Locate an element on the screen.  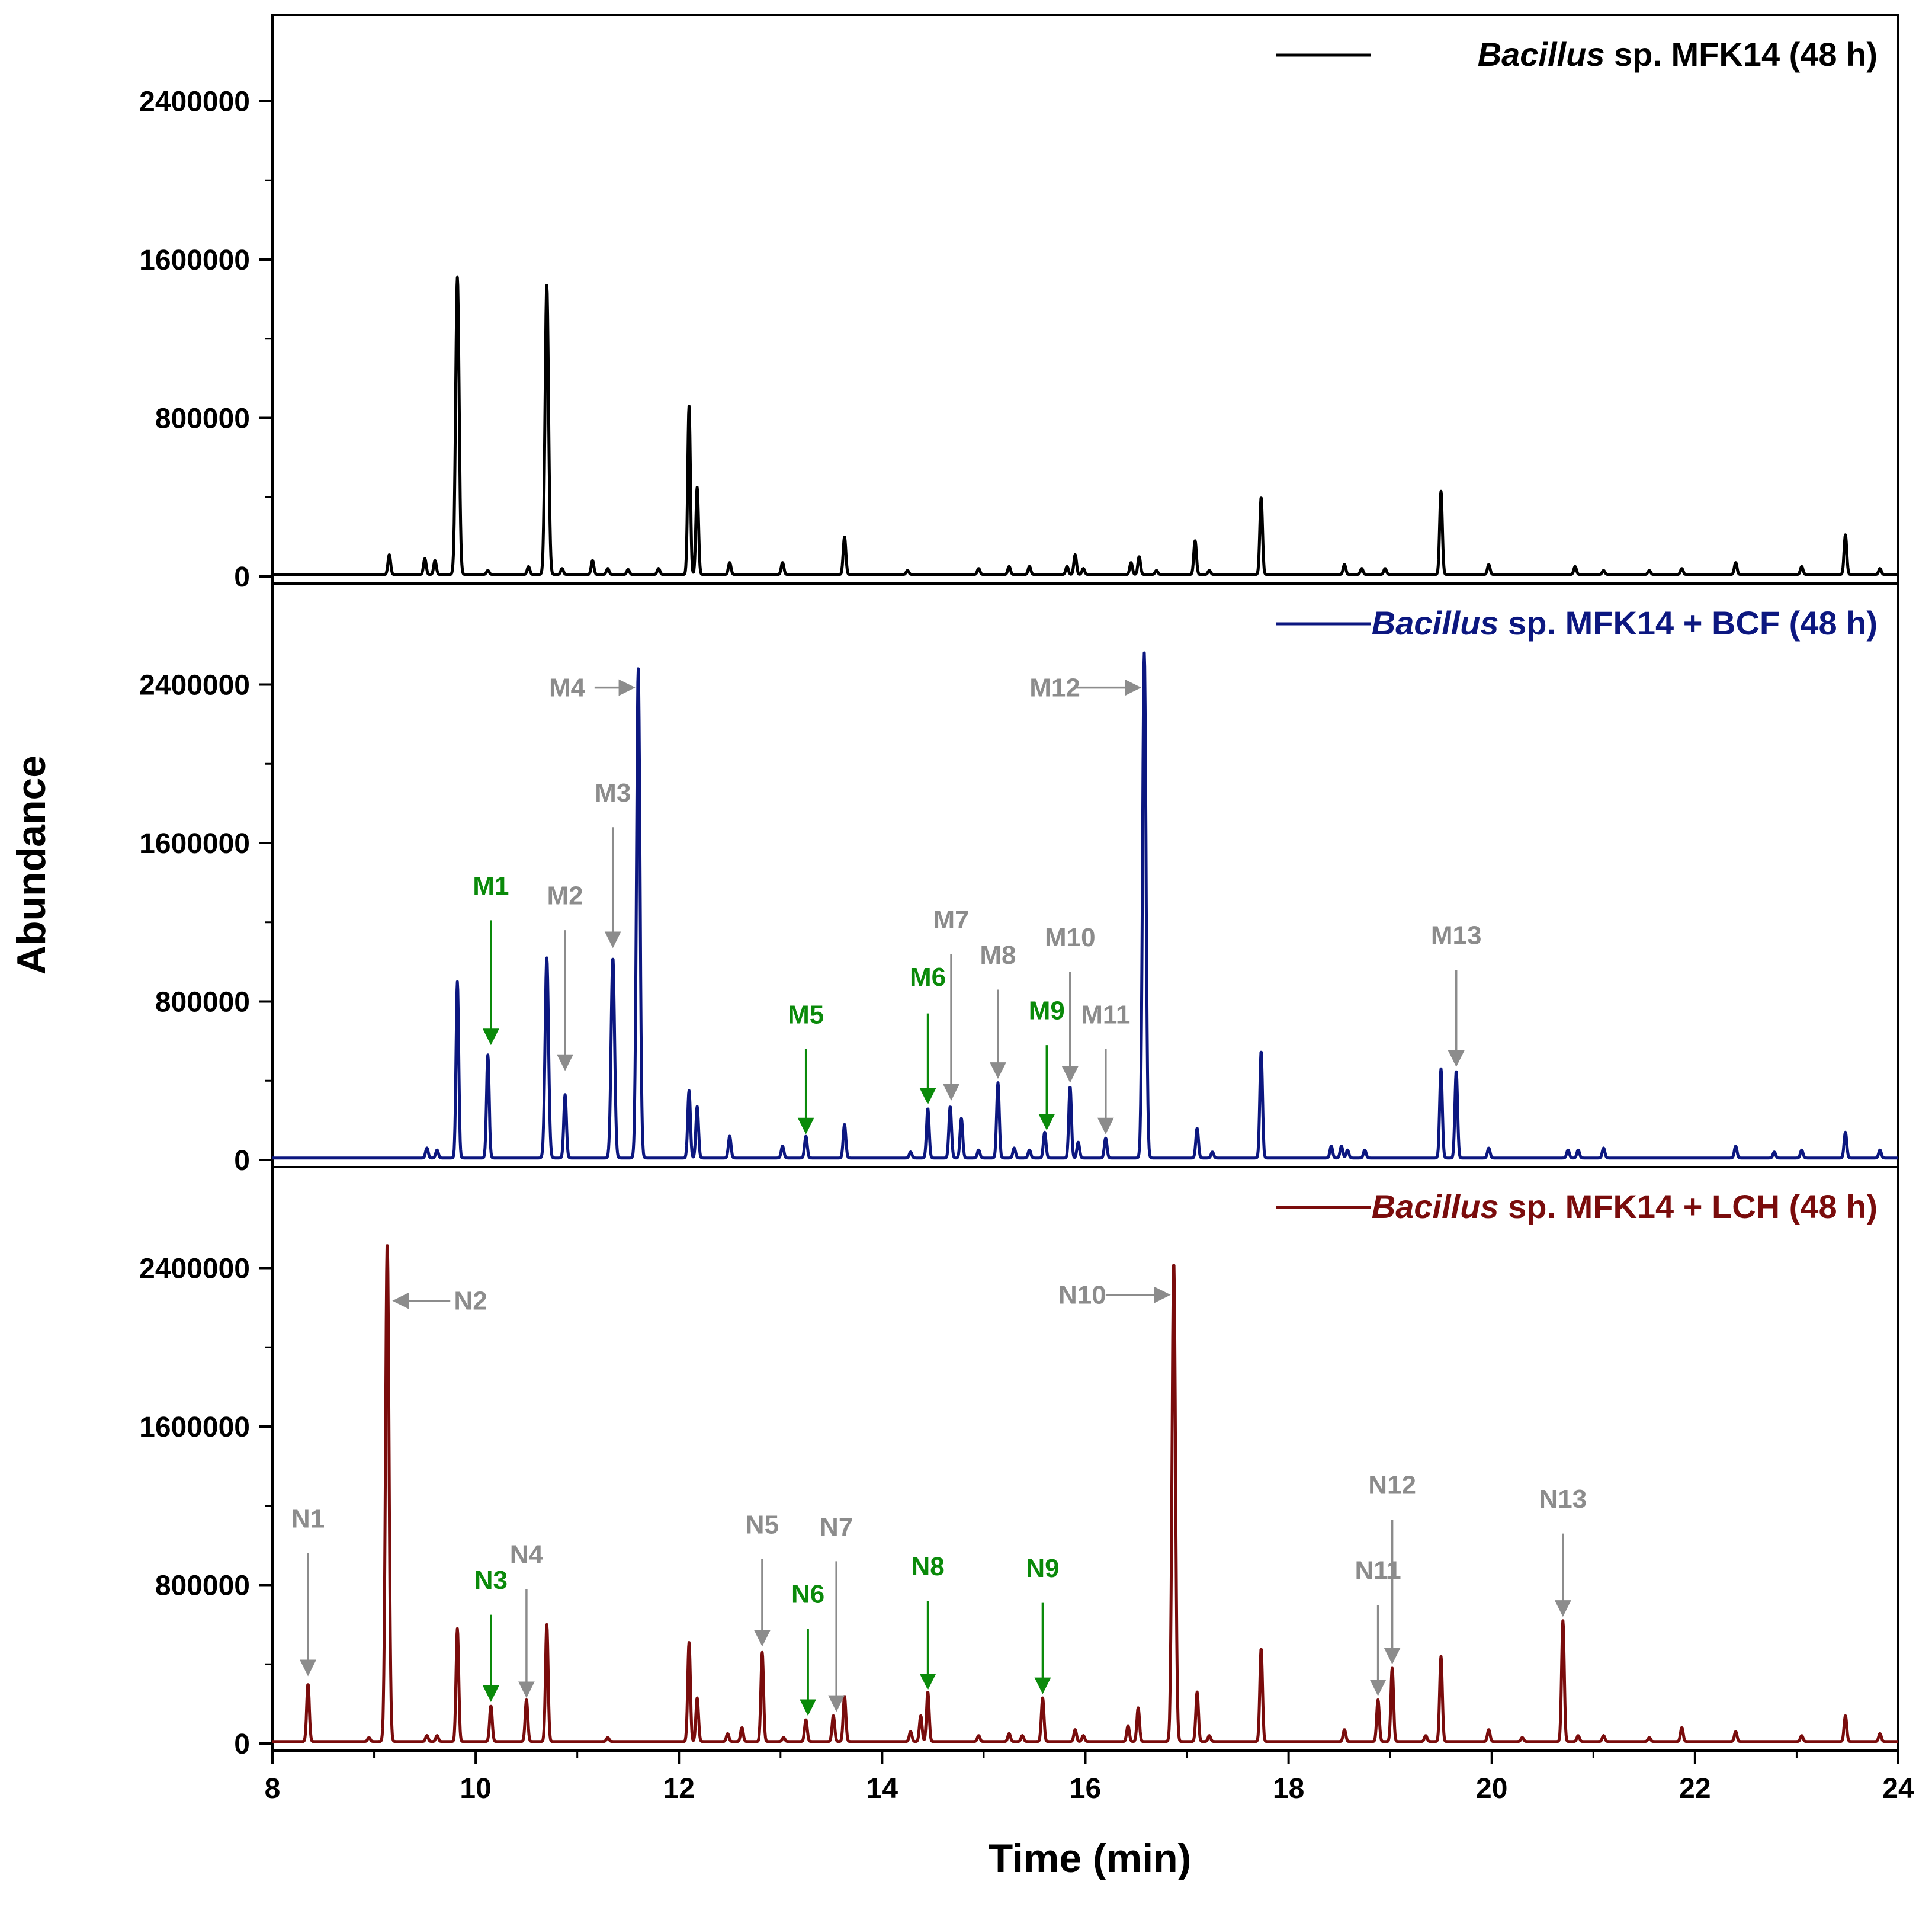
annotation-label-N9: N9 is located at coordinates (1042, 1568).